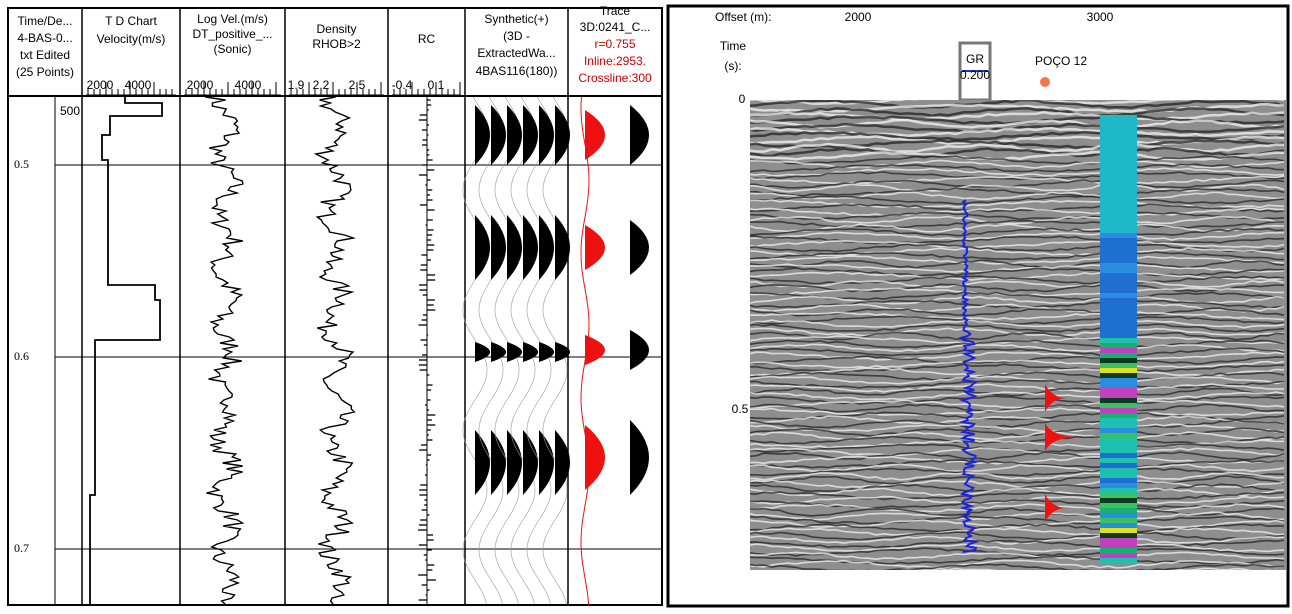  What do you see at coordinates (858, 17) in the screenshot?
I see `offset-tick: 2000` at bounding box center [858, 17].